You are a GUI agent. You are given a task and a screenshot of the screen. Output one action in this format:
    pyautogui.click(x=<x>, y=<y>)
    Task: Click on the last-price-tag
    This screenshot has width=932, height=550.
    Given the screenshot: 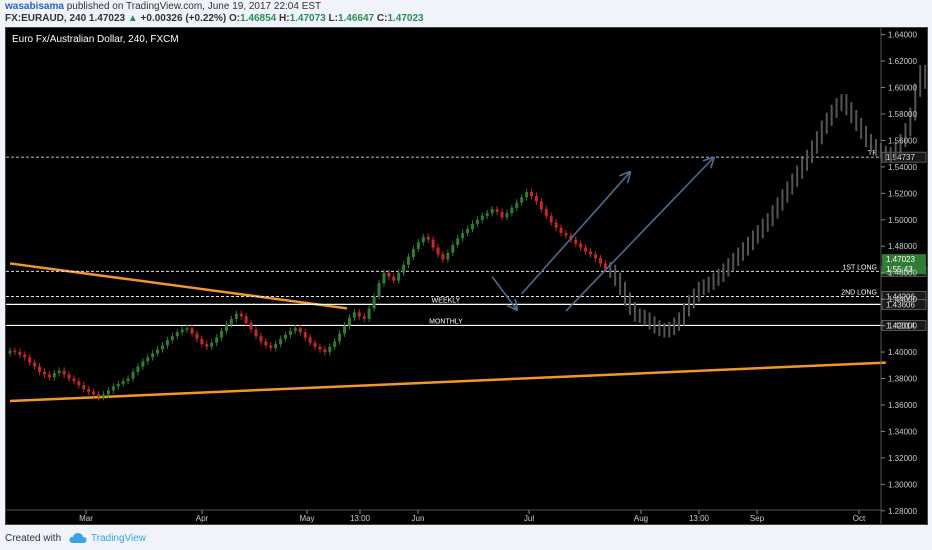 What is the action you would take?
    pyautogui.click(x=904, y=264)
    